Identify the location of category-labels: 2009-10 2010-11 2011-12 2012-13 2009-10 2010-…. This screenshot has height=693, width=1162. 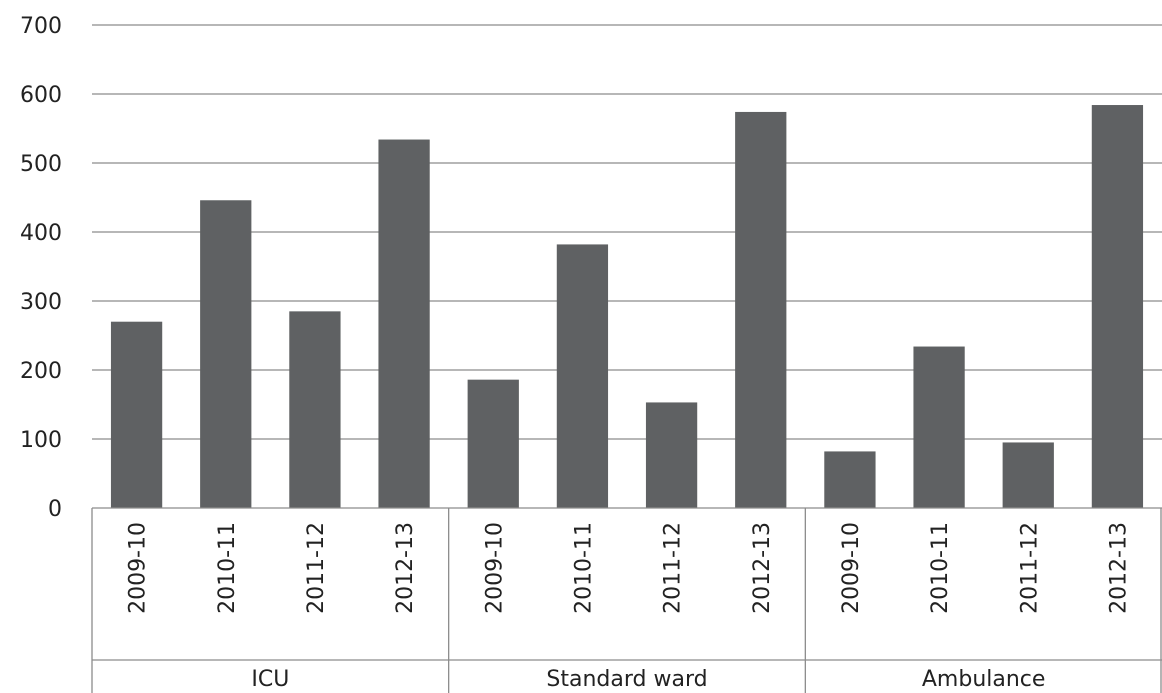
(629, 568).